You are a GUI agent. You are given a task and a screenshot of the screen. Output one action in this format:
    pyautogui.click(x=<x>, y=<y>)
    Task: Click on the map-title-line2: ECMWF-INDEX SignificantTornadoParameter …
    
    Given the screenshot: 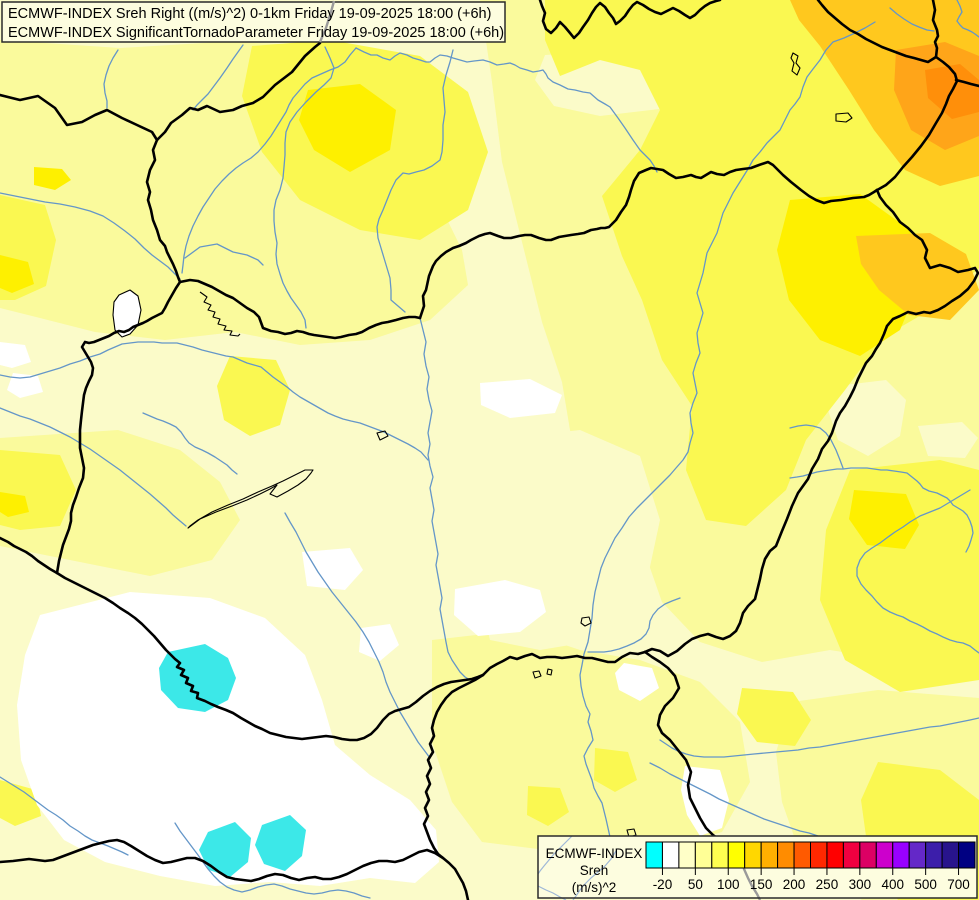 What is the action you would take?
    pyautogui.click(x=256, y=33)
    